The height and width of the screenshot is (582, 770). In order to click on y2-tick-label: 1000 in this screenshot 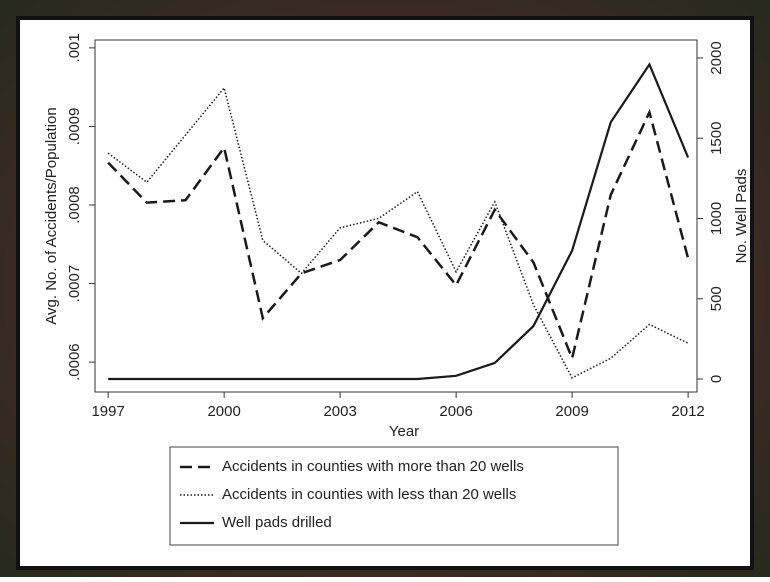, I will do `click(716, 218)`.